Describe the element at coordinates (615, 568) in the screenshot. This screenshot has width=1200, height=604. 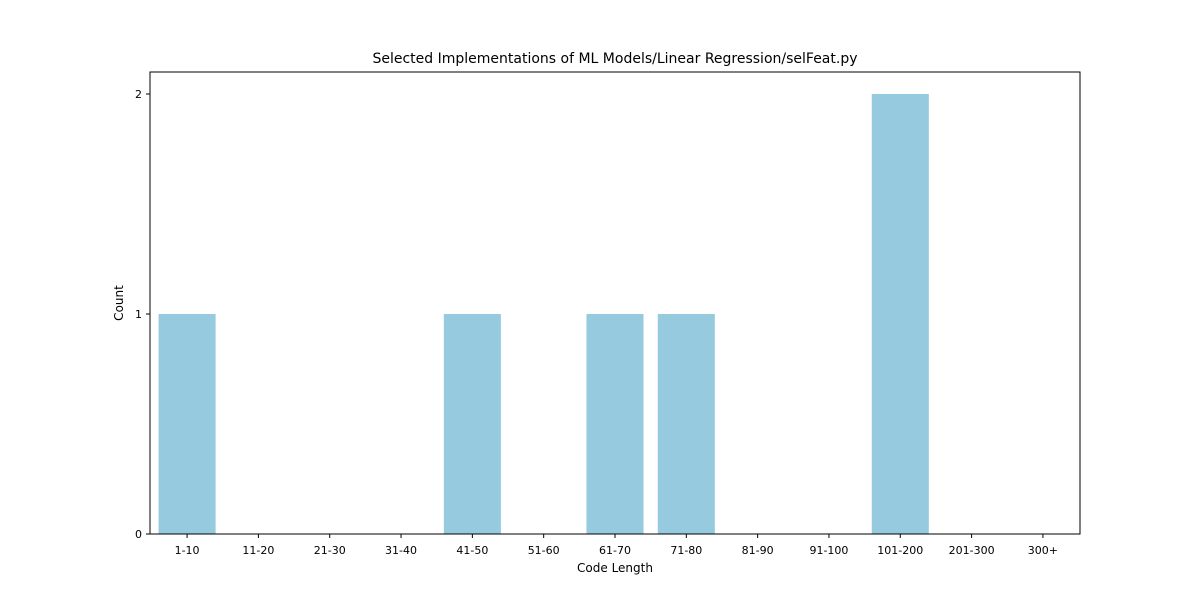
I see `x-axis-label: Code Length` at that location.